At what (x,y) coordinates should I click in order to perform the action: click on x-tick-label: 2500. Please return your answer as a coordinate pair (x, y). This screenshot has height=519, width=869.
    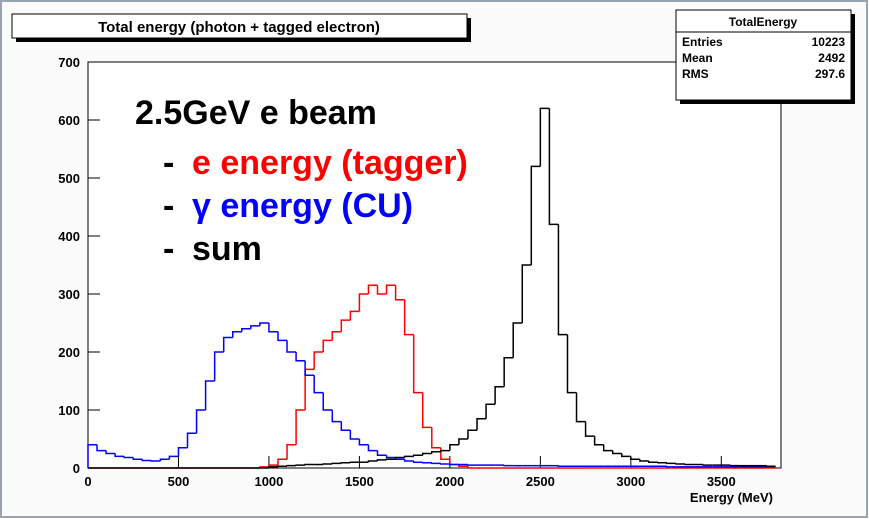
    Looking at the image, I should click on (540, 481).